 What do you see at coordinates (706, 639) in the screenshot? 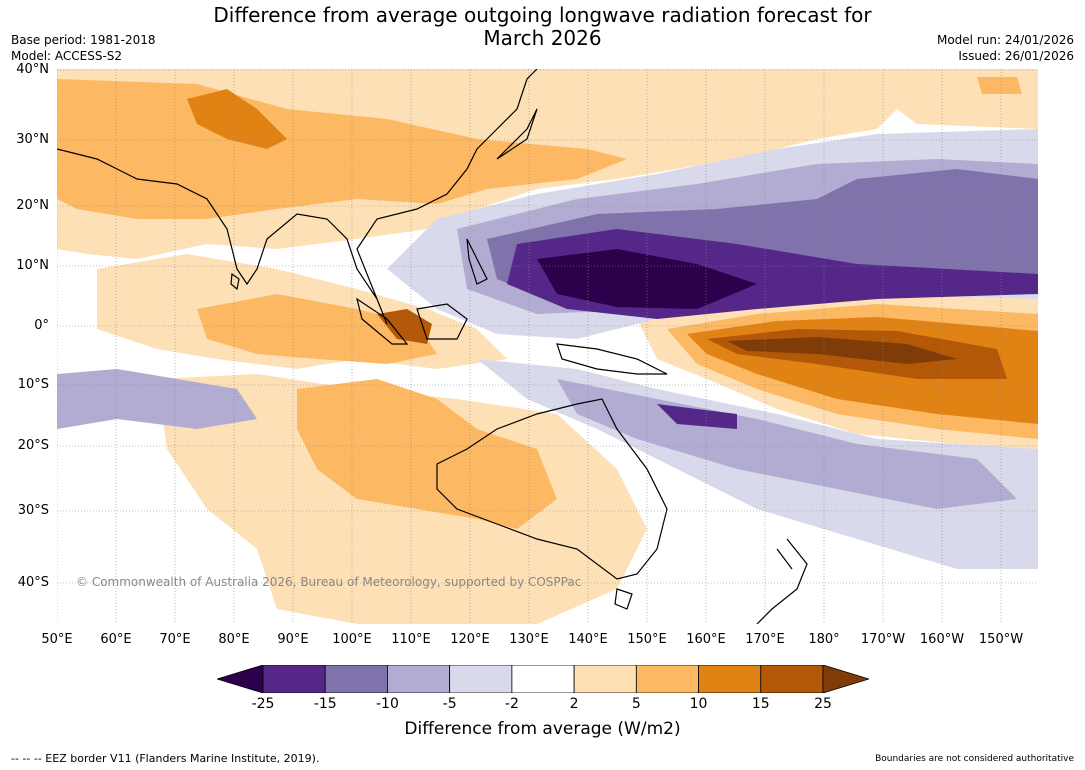
I see `lon-label: 160°E` at bounding box center [706, 639].